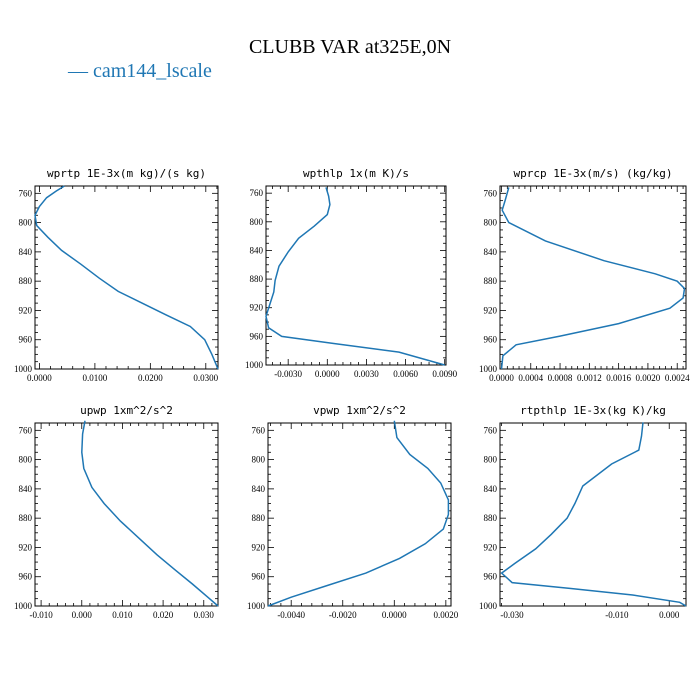  I want to click on x-tick-label: 0.0090, so click(444, 374).